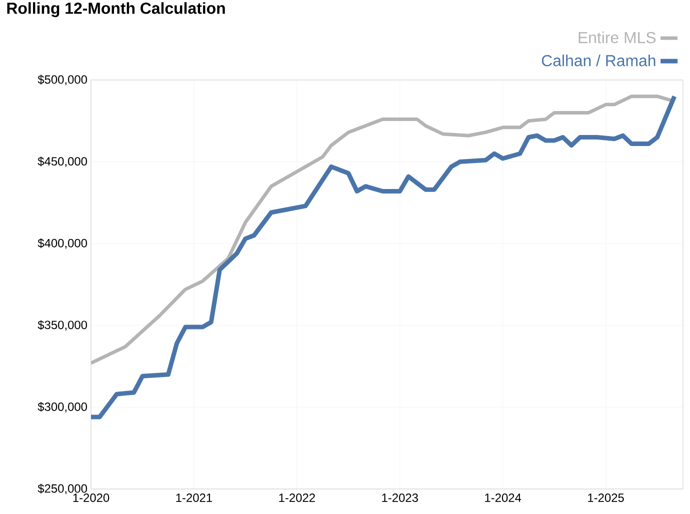  I want to click on x-tick-label: 1-2021, so click(194, 498).